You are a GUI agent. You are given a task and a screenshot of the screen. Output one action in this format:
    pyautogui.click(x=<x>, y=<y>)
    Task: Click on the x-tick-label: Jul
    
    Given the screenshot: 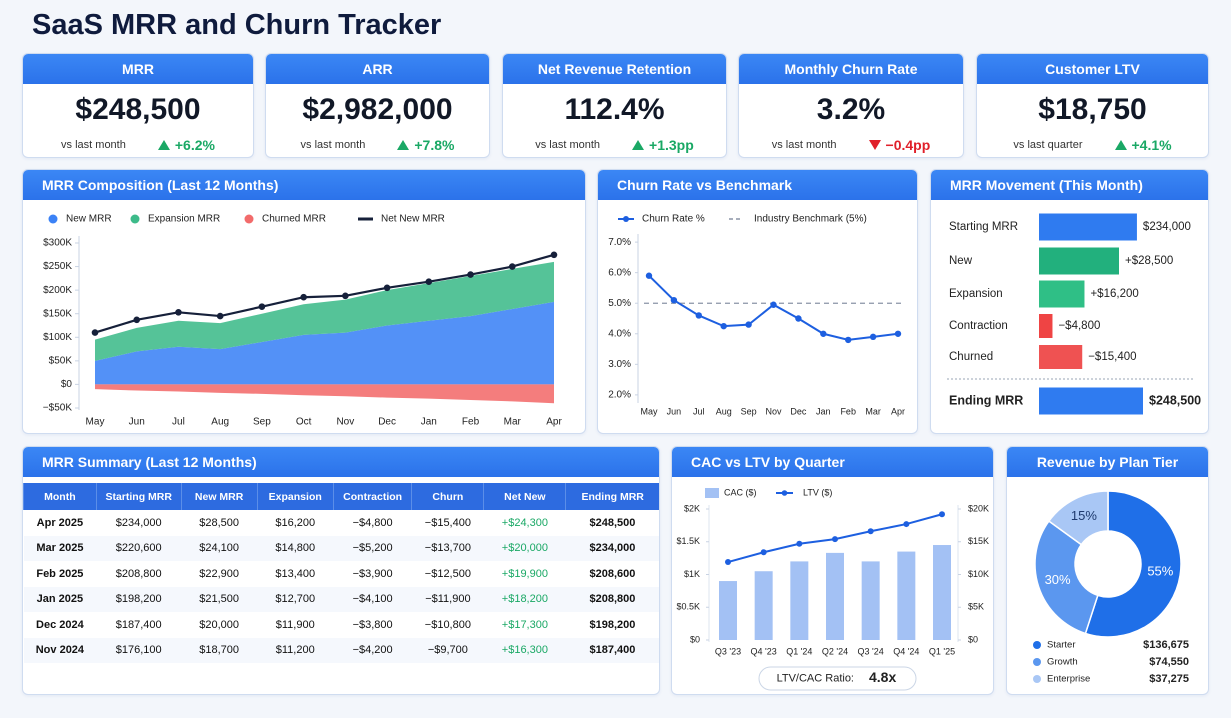 What is the action you would take?
    pyautogui.click(x=699, y=411)
    